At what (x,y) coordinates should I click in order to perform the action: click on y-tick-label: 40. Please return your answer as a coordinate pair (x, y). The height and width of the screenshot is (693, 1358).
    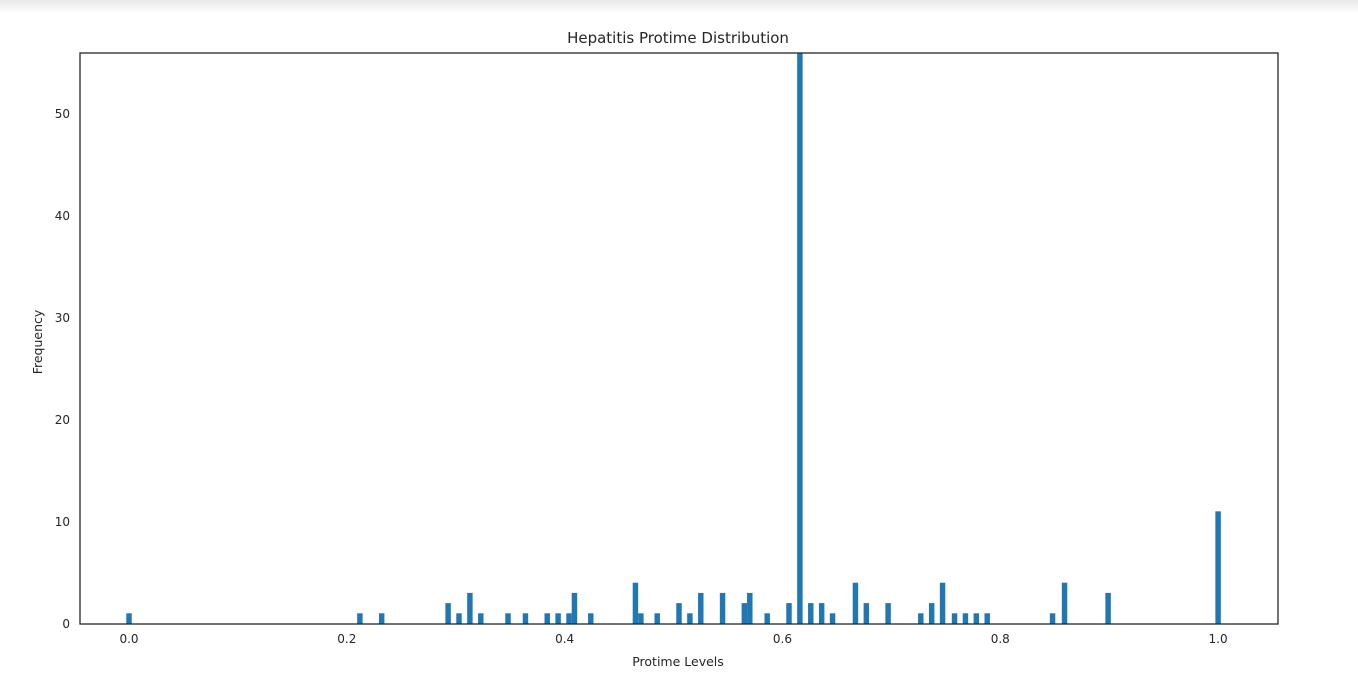
    Looking at the image, I should click on (62, 216).